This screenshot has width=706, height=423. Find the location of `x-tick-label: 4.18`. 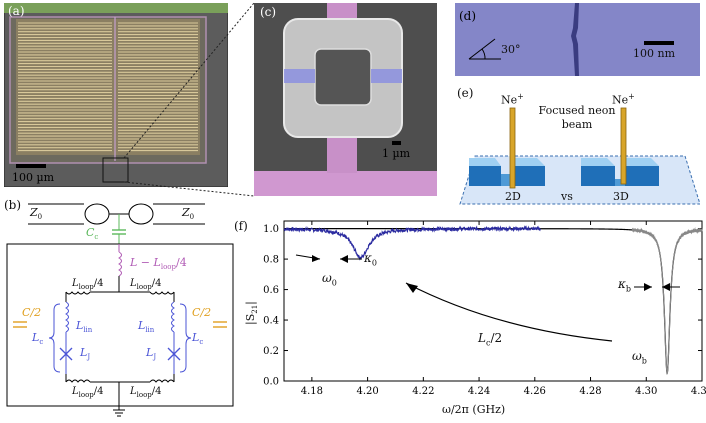

x-tick-label: 4.18 is located at coordinates (312, 391).